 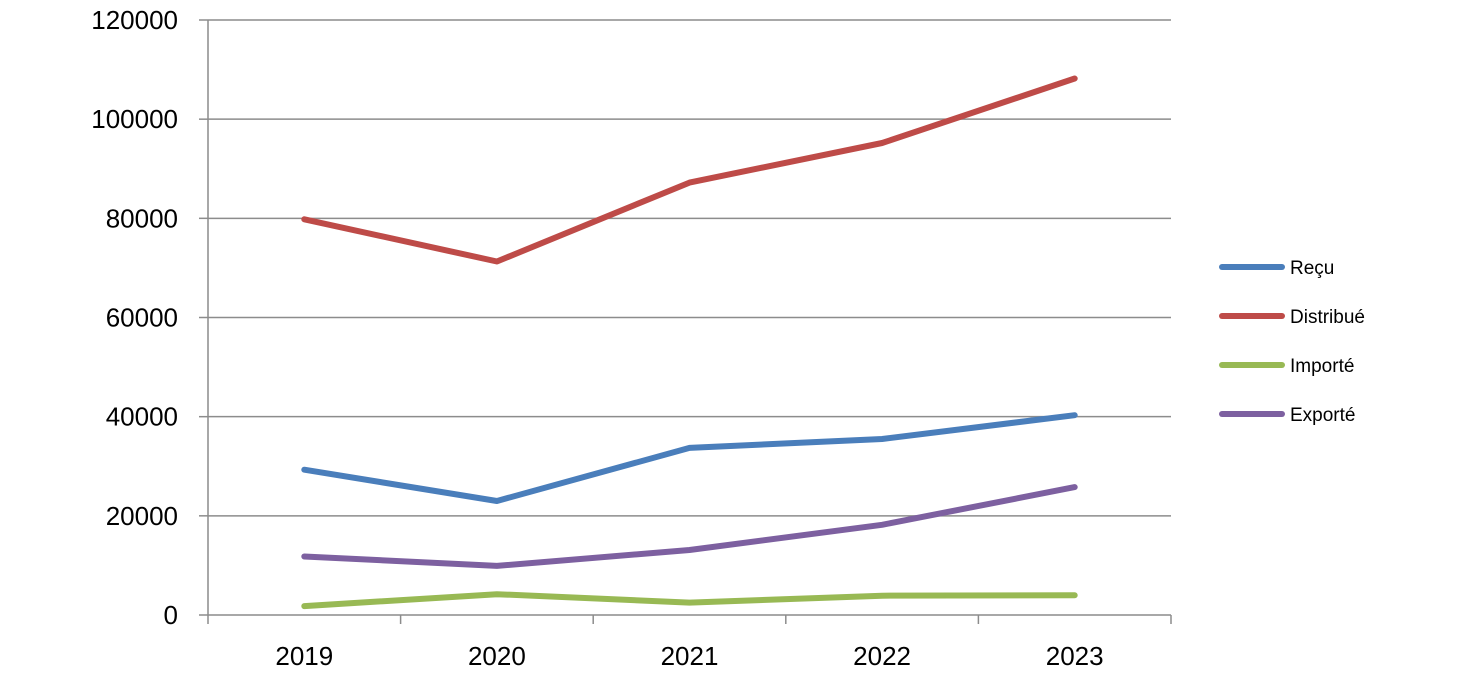 What do you see at coordinates (1322, 366) in the screenshot?
I see `legend-label: Importé` at bounding box center [1322, 366].